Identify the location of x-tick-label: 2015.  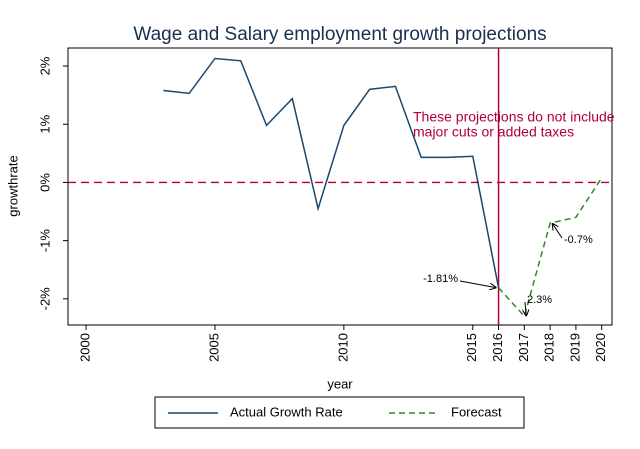
(471, 347).